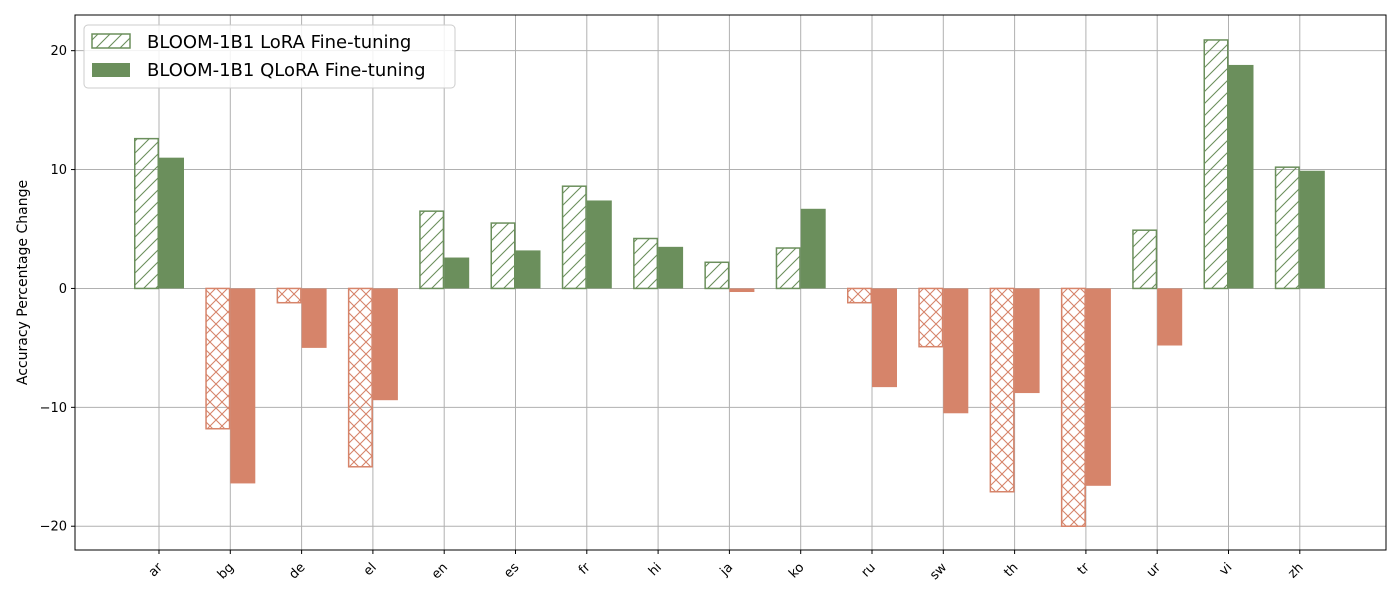  What do you see at coordinates (432, 250) in the screenshot?
I see `lora-bar-en` at bounding box center [432, 250].